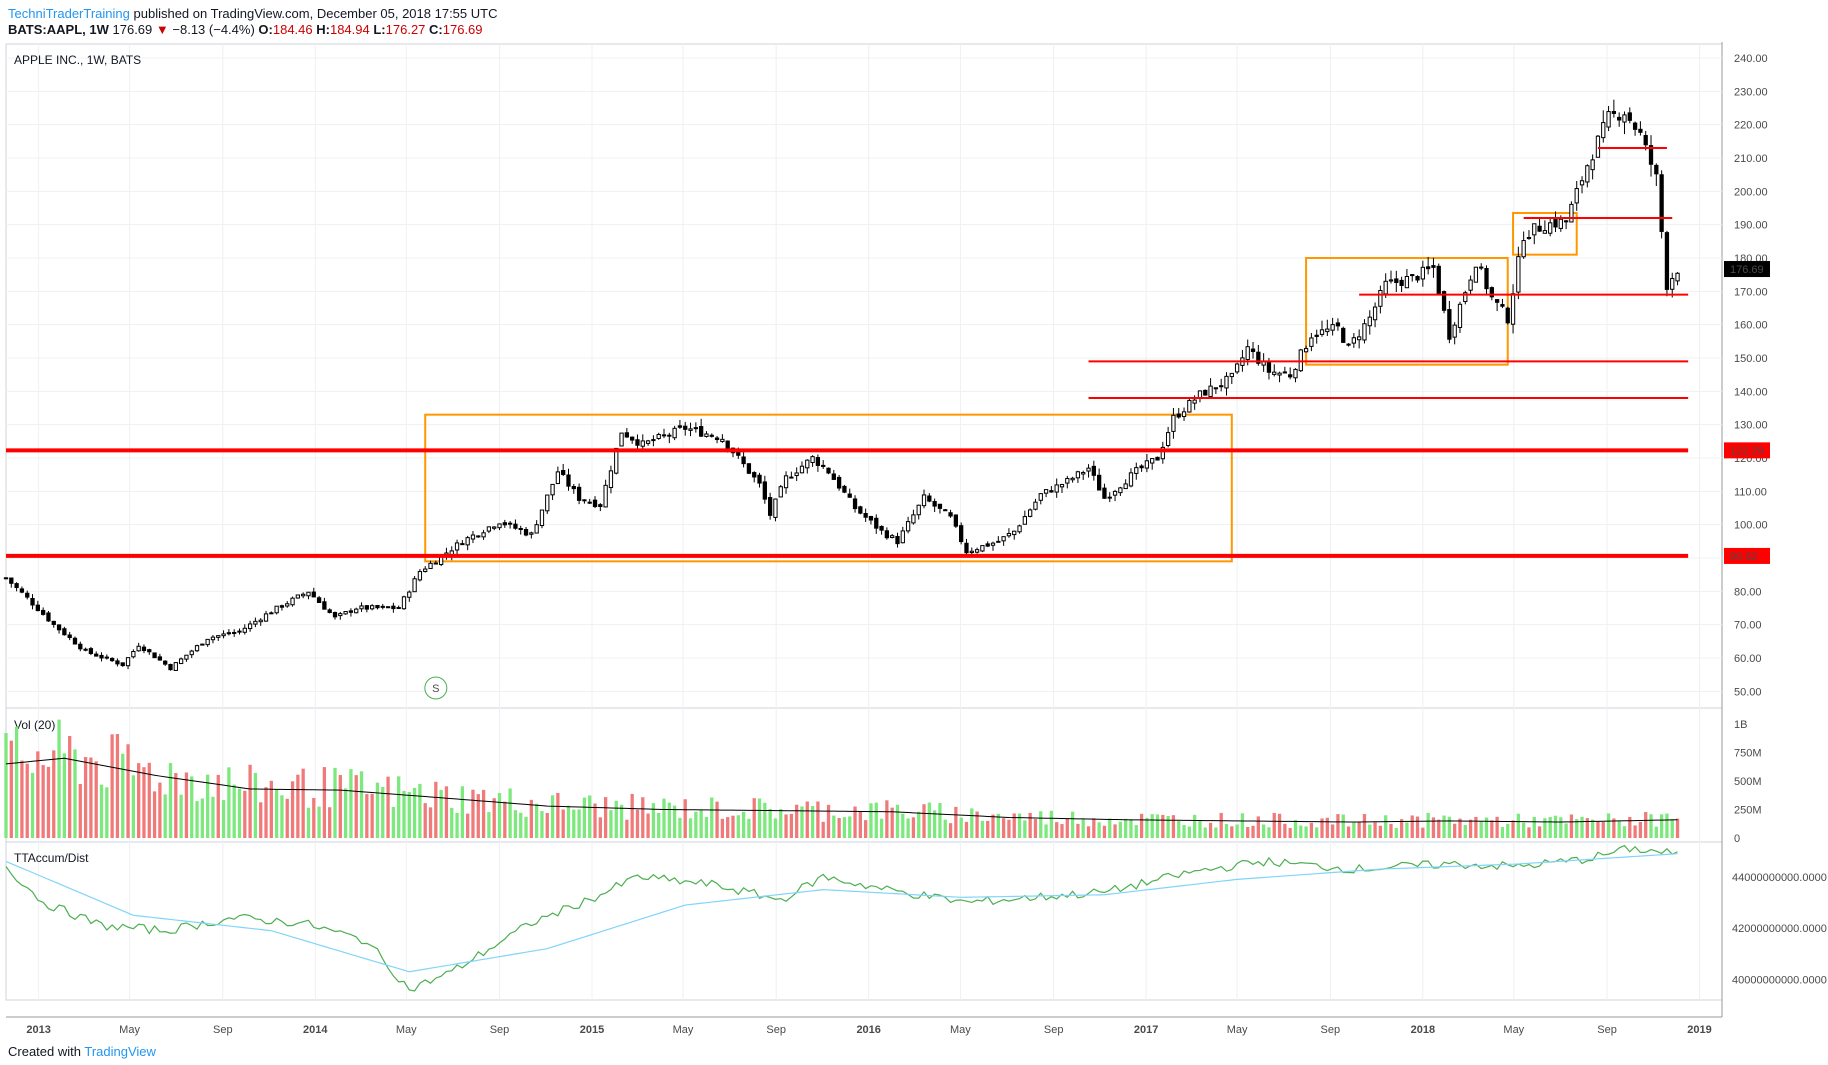 This screenshot has width=1828, height=1065. I want to click on accum-axis-label: 42000000000.0000, so click(1779, 929).